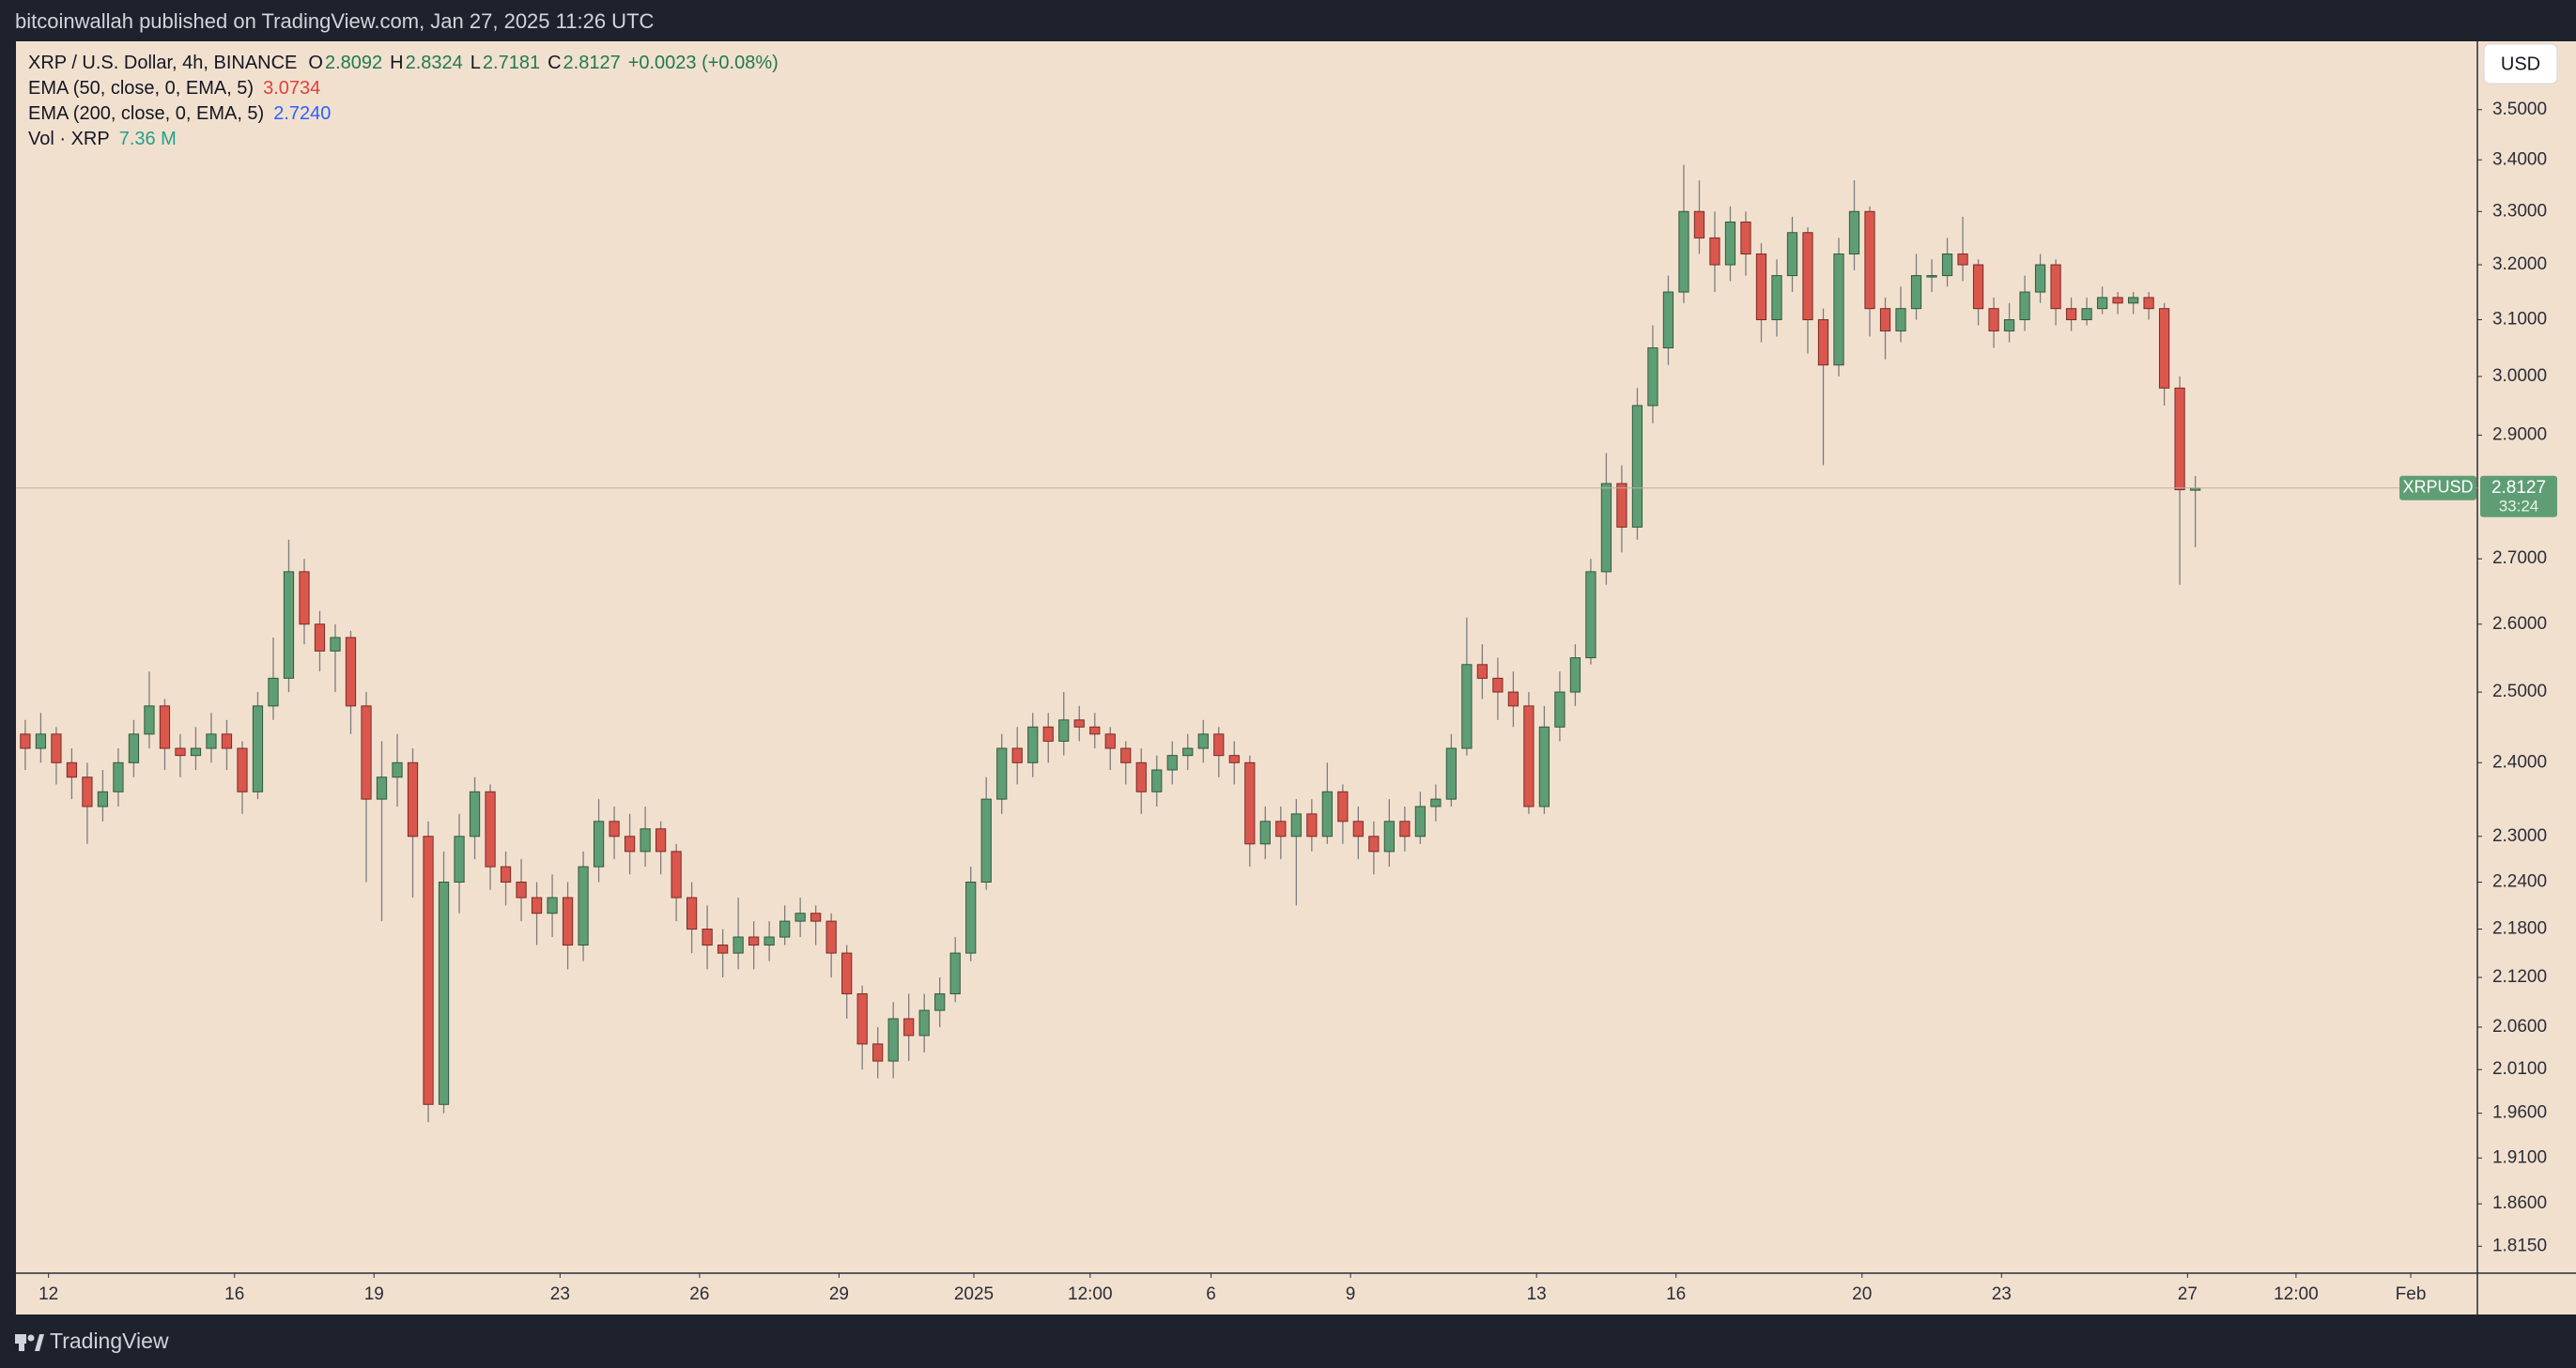 This screenshot has width=2576, height=1368. I want to click on x-tick-label: 19, so click(374, 1294).